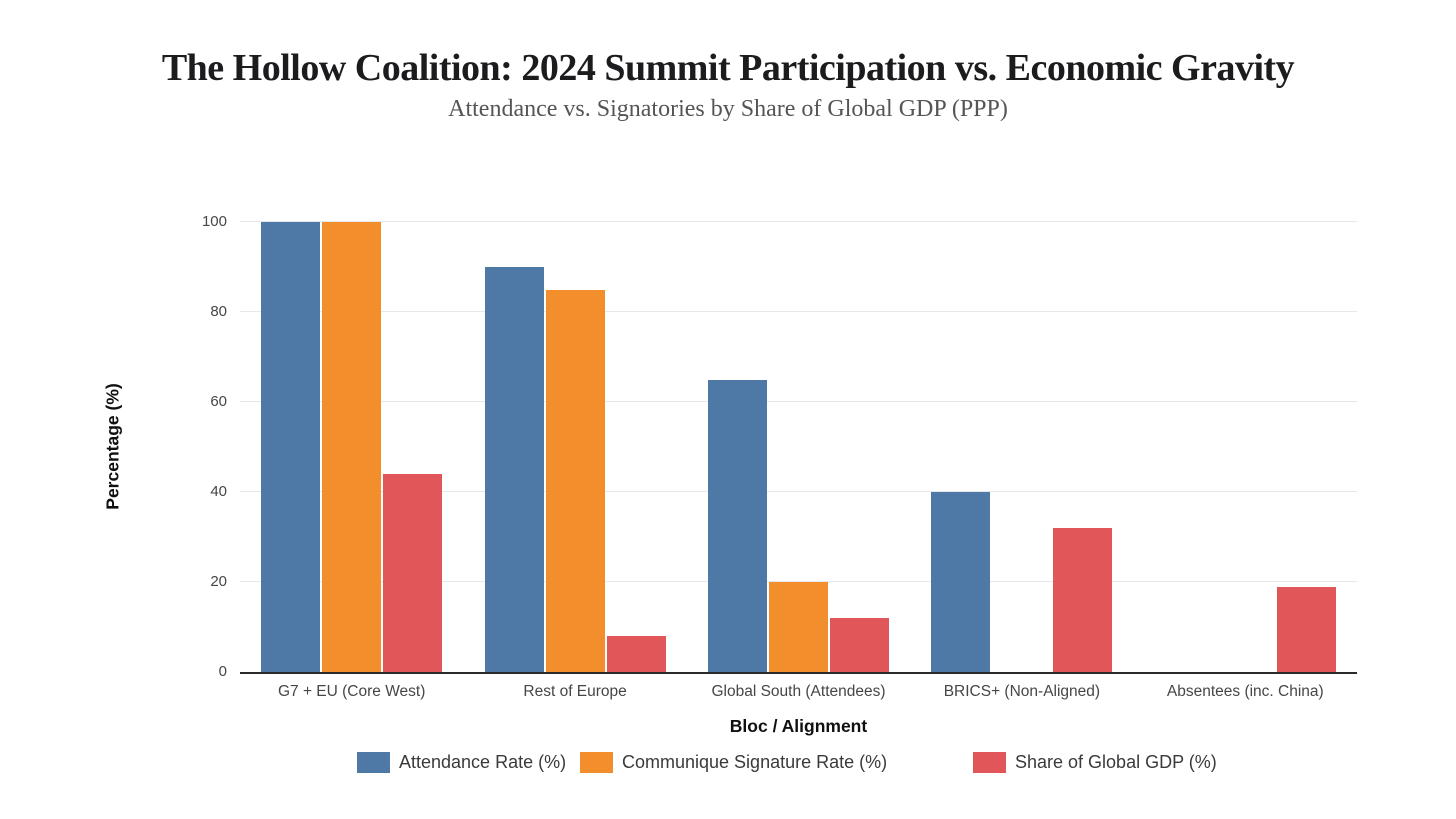 The height and width of the screenshot is (819, 1456). What do you see at coordinates (351, 691) in the screenshot?
I see `x-tick-label: G7 + EU (Core West)` at bounding box center [351, 691].